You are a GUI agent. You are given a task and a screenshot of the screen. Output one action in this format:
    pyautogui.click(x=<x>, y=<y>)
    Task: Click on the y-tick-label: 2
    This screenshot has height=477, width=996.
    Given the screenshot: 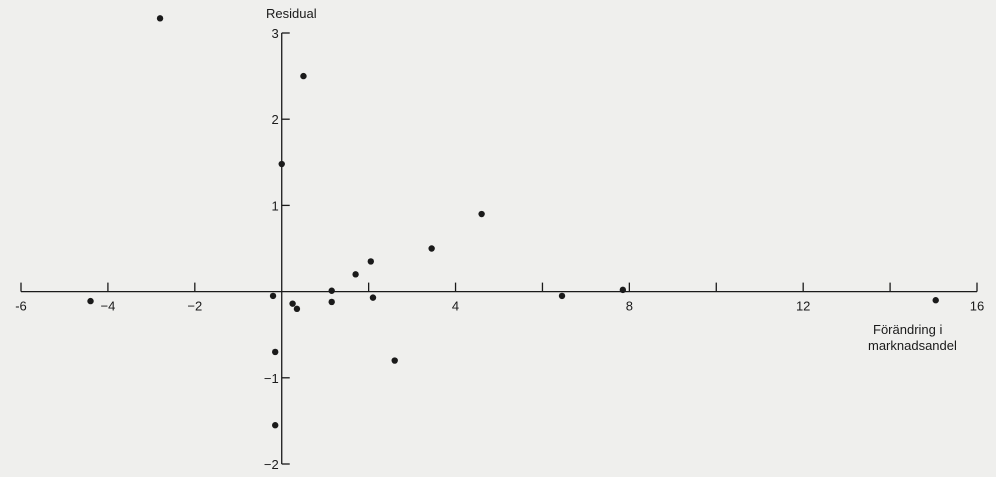 What is the action you would take?
    pyautogui.click(x=274, y=119)
    